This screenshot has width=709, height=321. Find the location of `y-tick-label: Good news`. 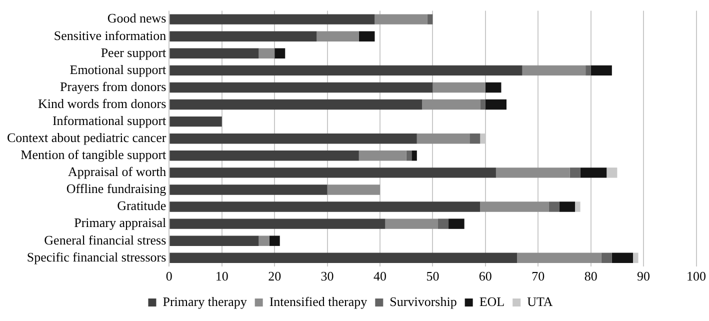

y-tick-label: Good news is located at coordinates (136, 18).